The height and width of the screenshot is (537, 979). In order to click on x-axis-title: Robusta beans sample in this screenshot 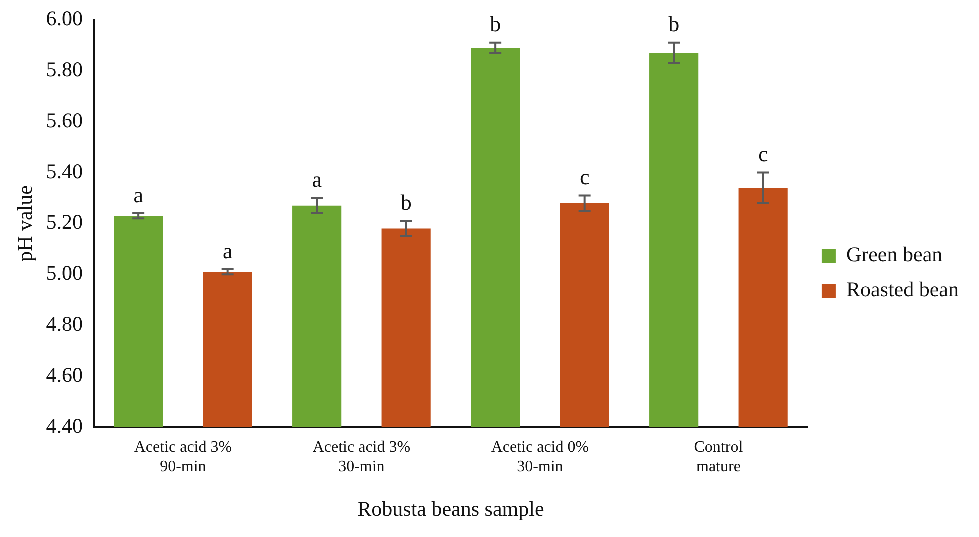, I will do `click(451, 508)`.